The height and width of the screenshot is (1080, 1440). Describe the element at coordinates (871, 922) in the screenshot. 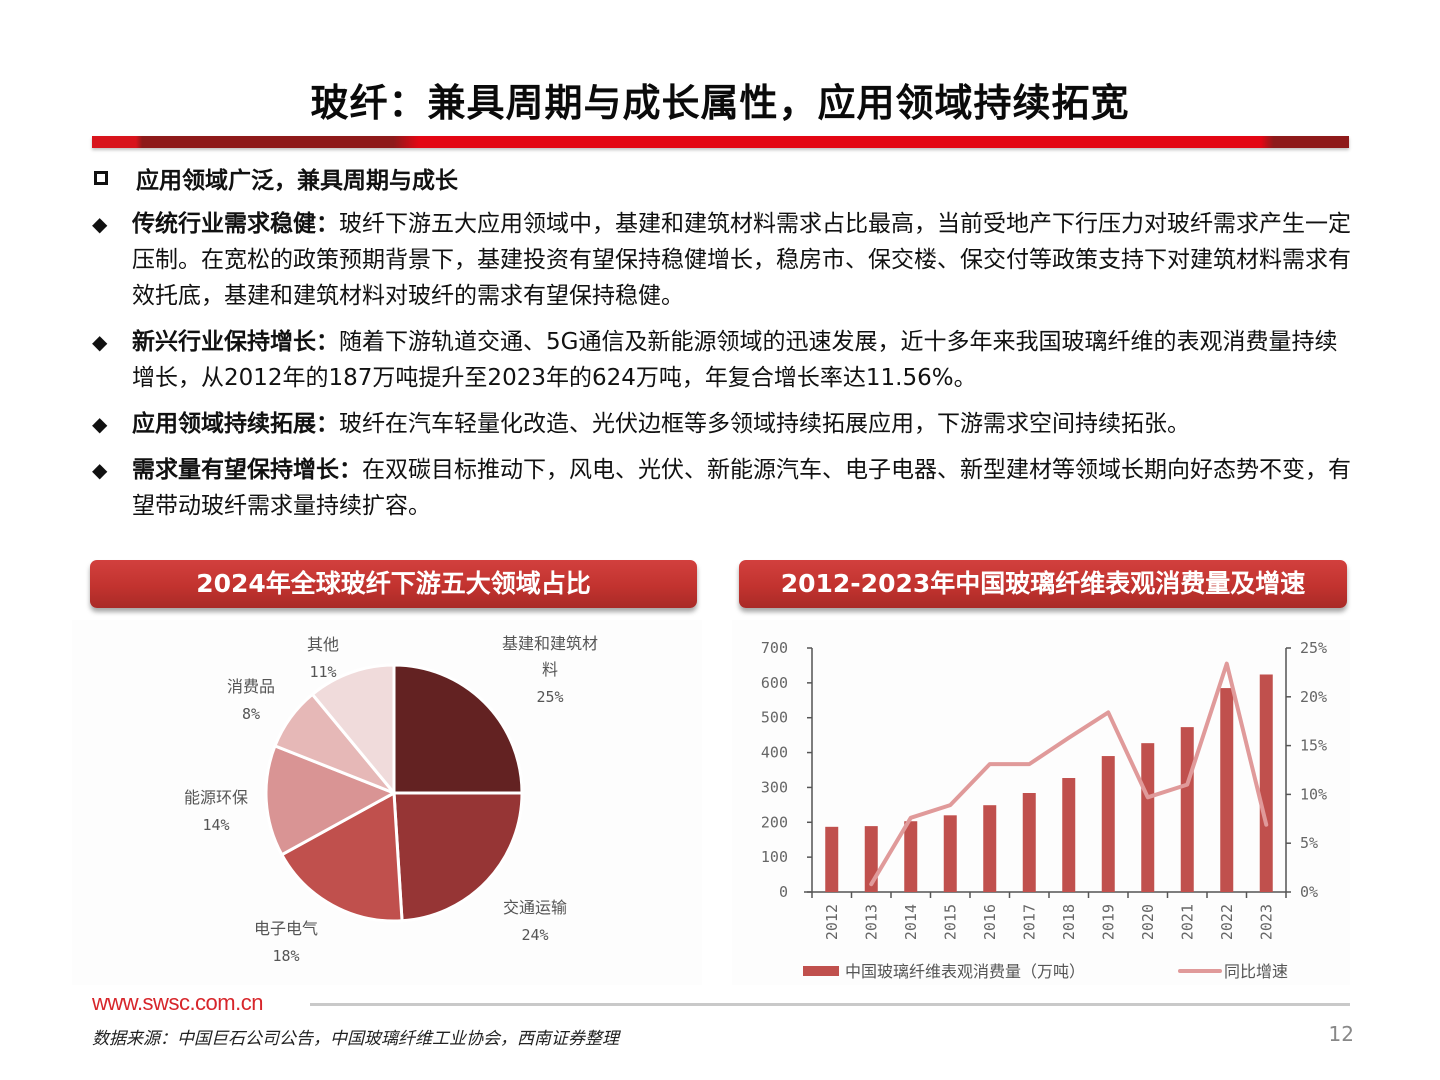

I see `x-axis-tick-label: 2013` at that location.